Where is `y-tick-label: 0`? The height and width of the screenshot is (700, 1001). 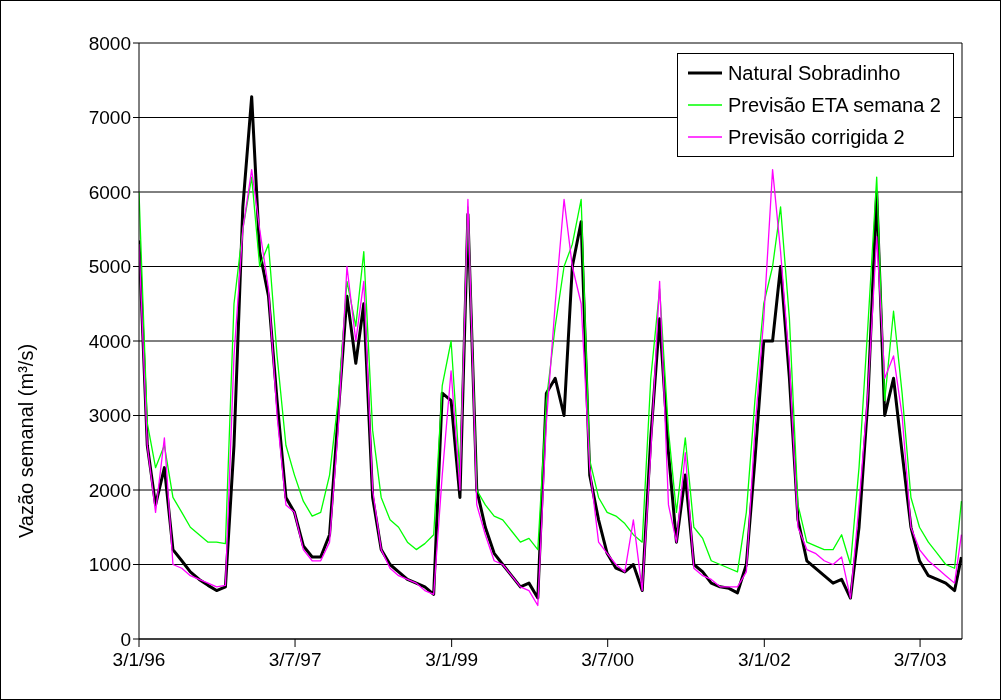
y-tick-label: 0 is located at coordinates (125, 639).